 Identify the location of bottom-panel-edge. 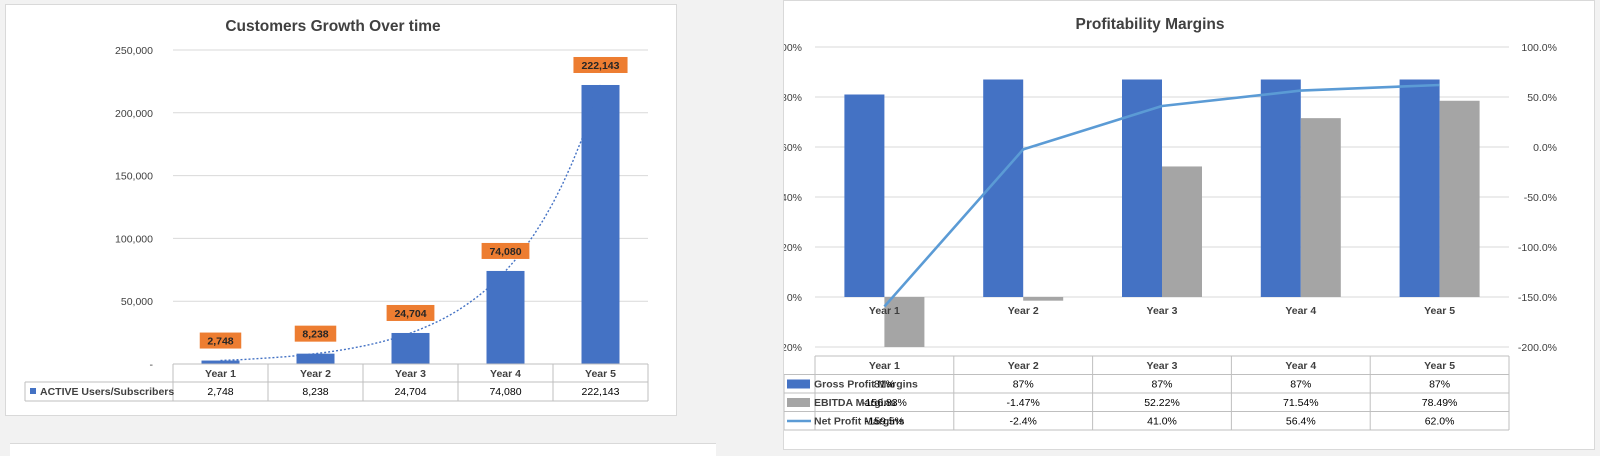
(363, 449).